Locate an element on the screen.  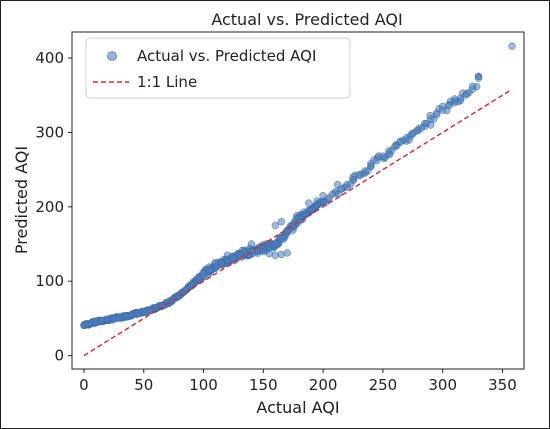
y-tick-label: 200 is located at coordinates (49, 207).